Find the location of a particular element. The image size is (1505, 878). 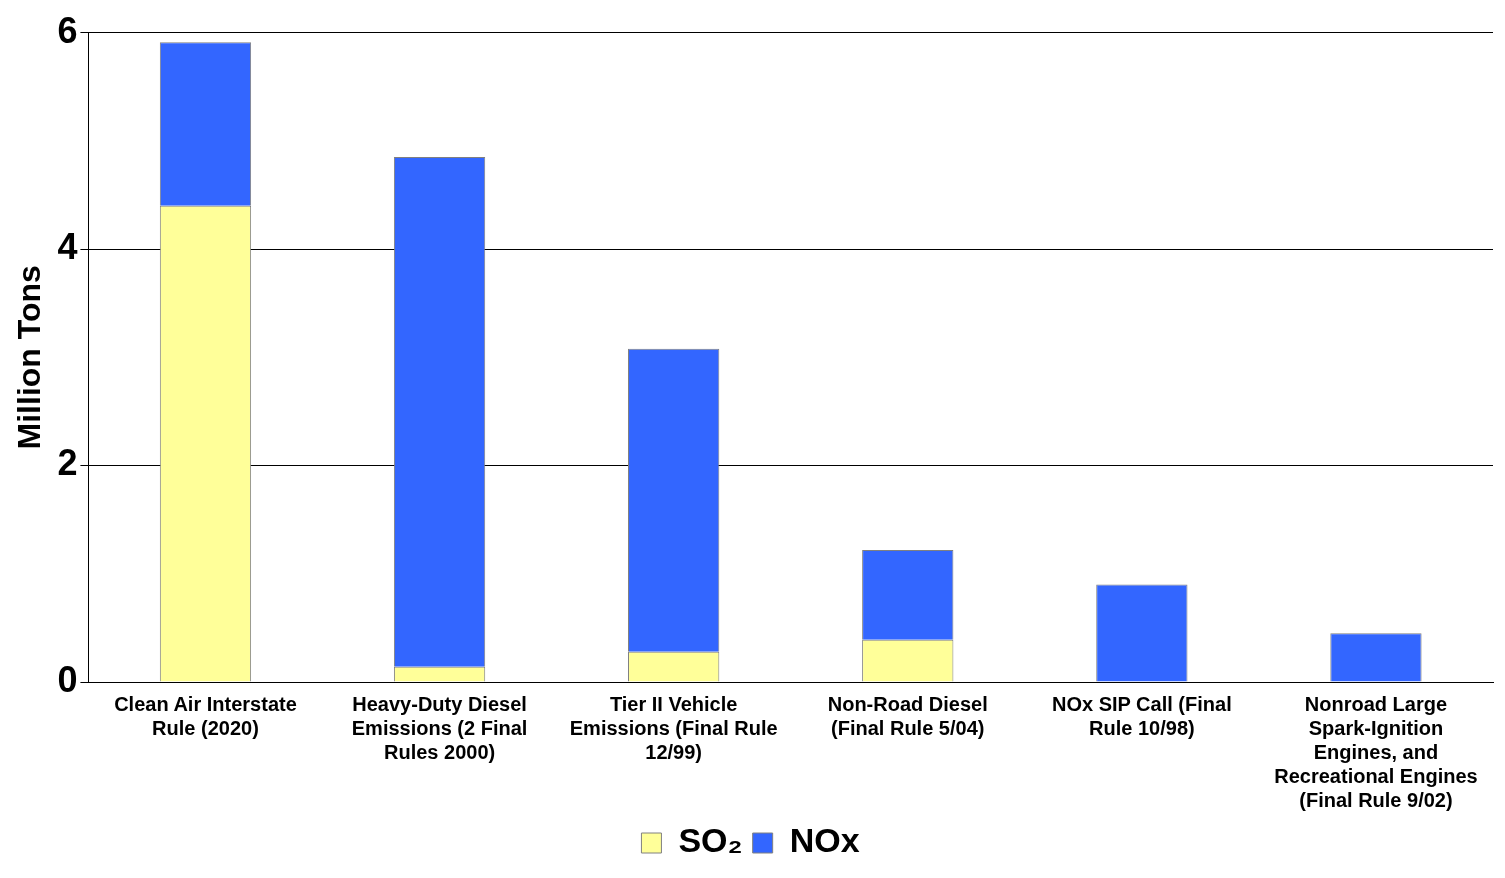

x-tick-label: NOx SIP Call (Final Rule 10/98) is located at coordinates (1142, 715).